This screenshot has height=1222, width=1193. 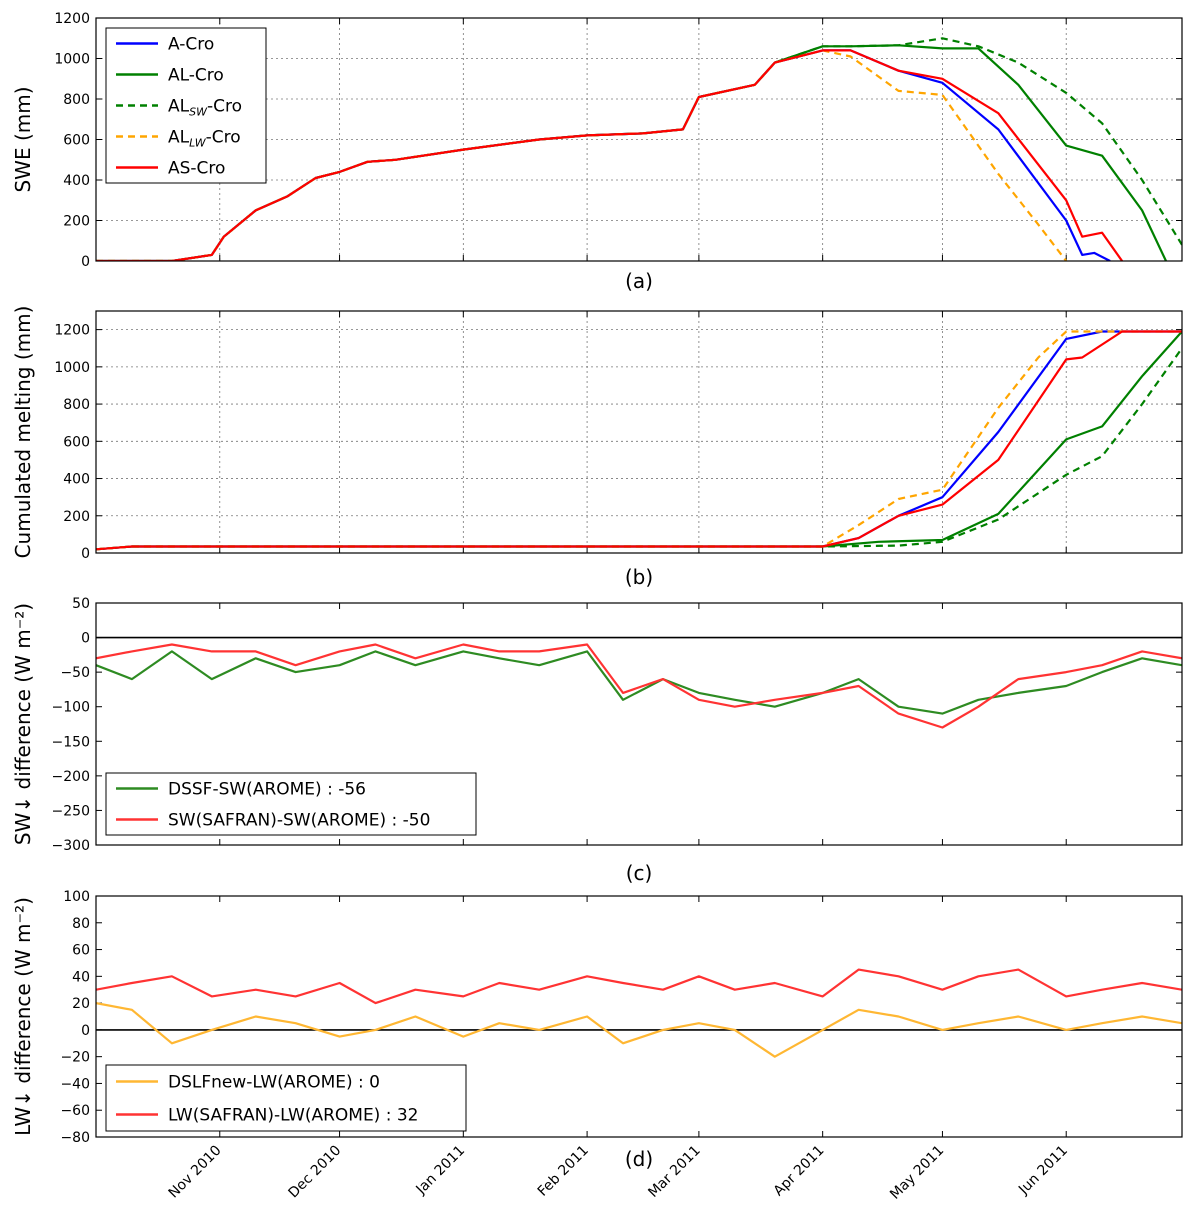 I want to click on legend: A-Cro AL-Cro ALSW-Cro ALLW-Cro AS-Cro, so click(x=186, y=105).